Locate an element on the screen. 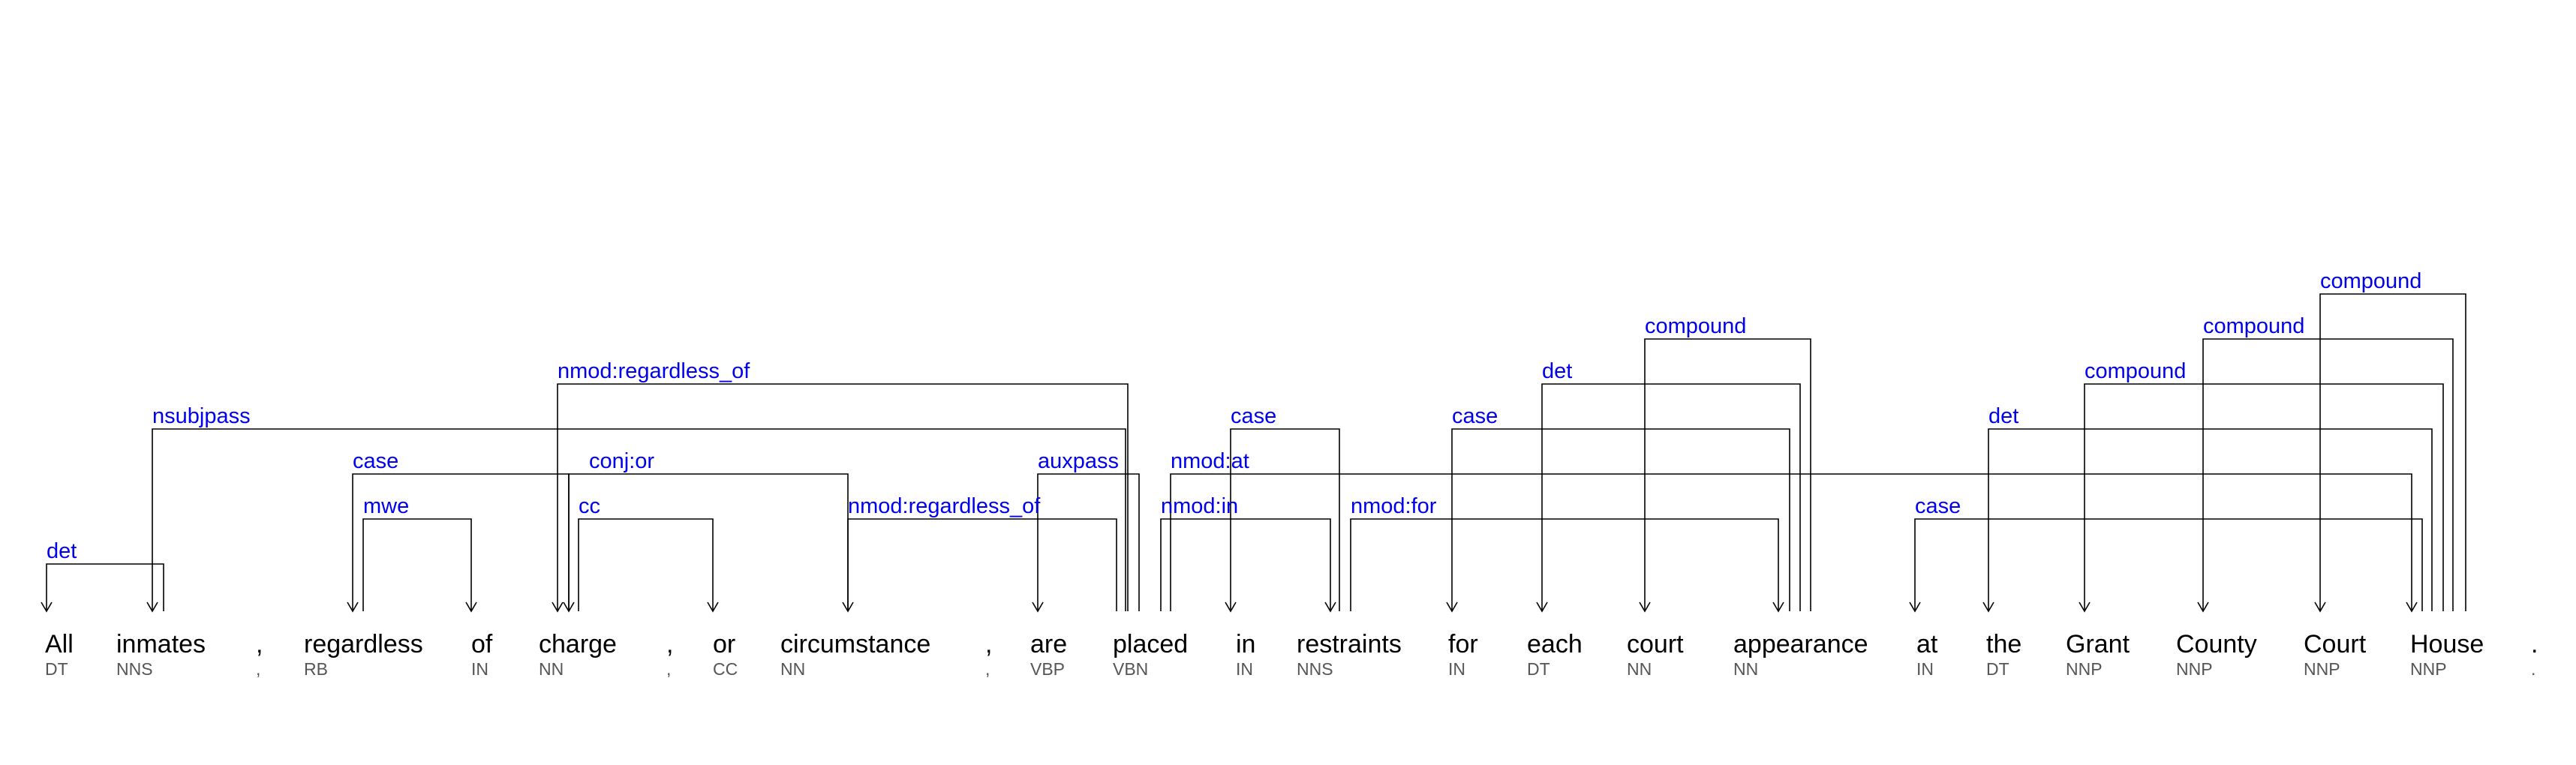  token-pos-tag: VBN is located at coordinates (1130, 669).